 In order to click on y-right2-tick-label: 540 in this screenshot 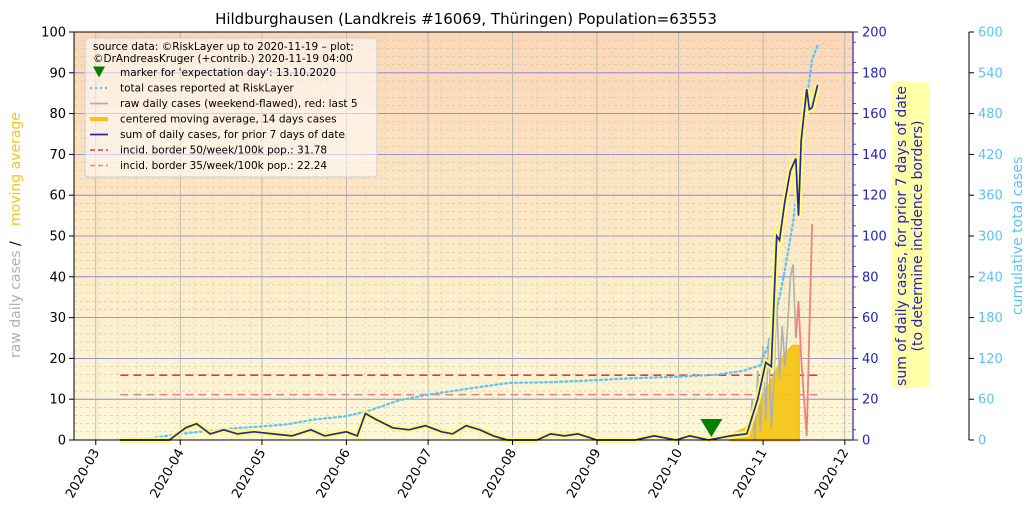, I will do `click(990, 73)`.